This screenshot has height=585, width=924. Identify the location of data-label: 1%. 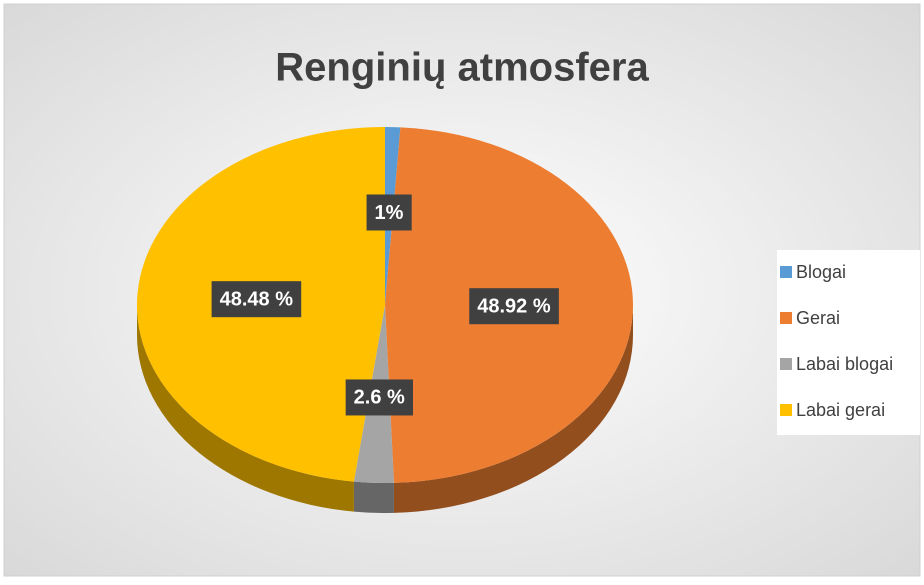
(389, 213).